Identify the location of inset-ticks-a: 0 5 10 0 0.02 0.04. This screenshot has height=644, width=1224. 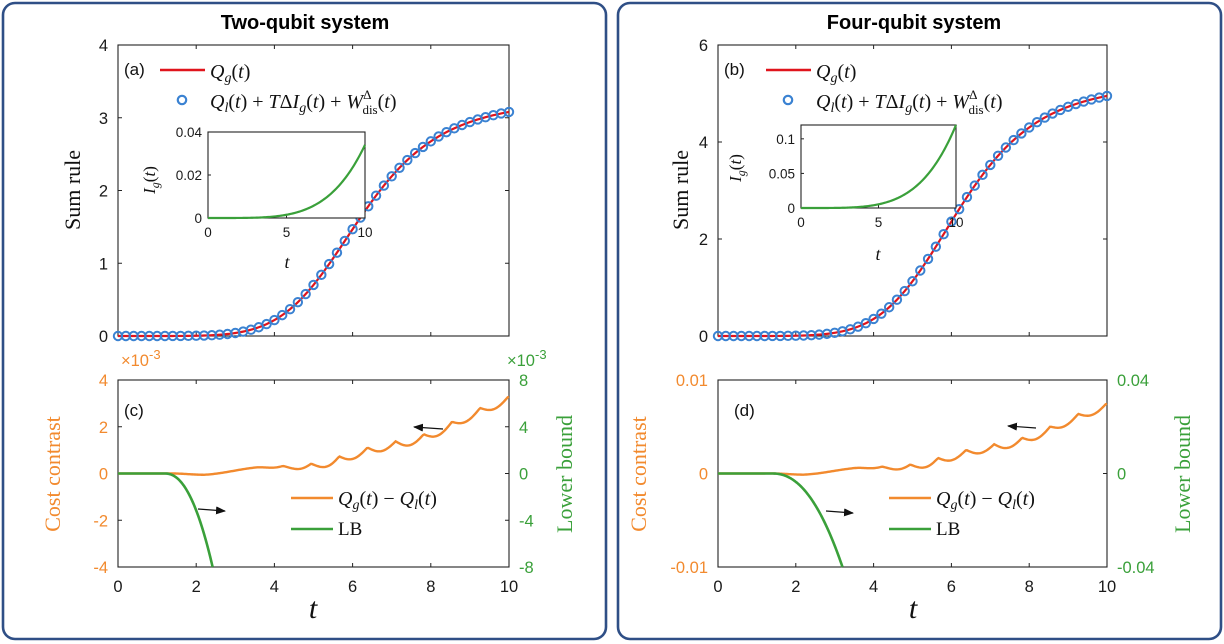
(274, 182).